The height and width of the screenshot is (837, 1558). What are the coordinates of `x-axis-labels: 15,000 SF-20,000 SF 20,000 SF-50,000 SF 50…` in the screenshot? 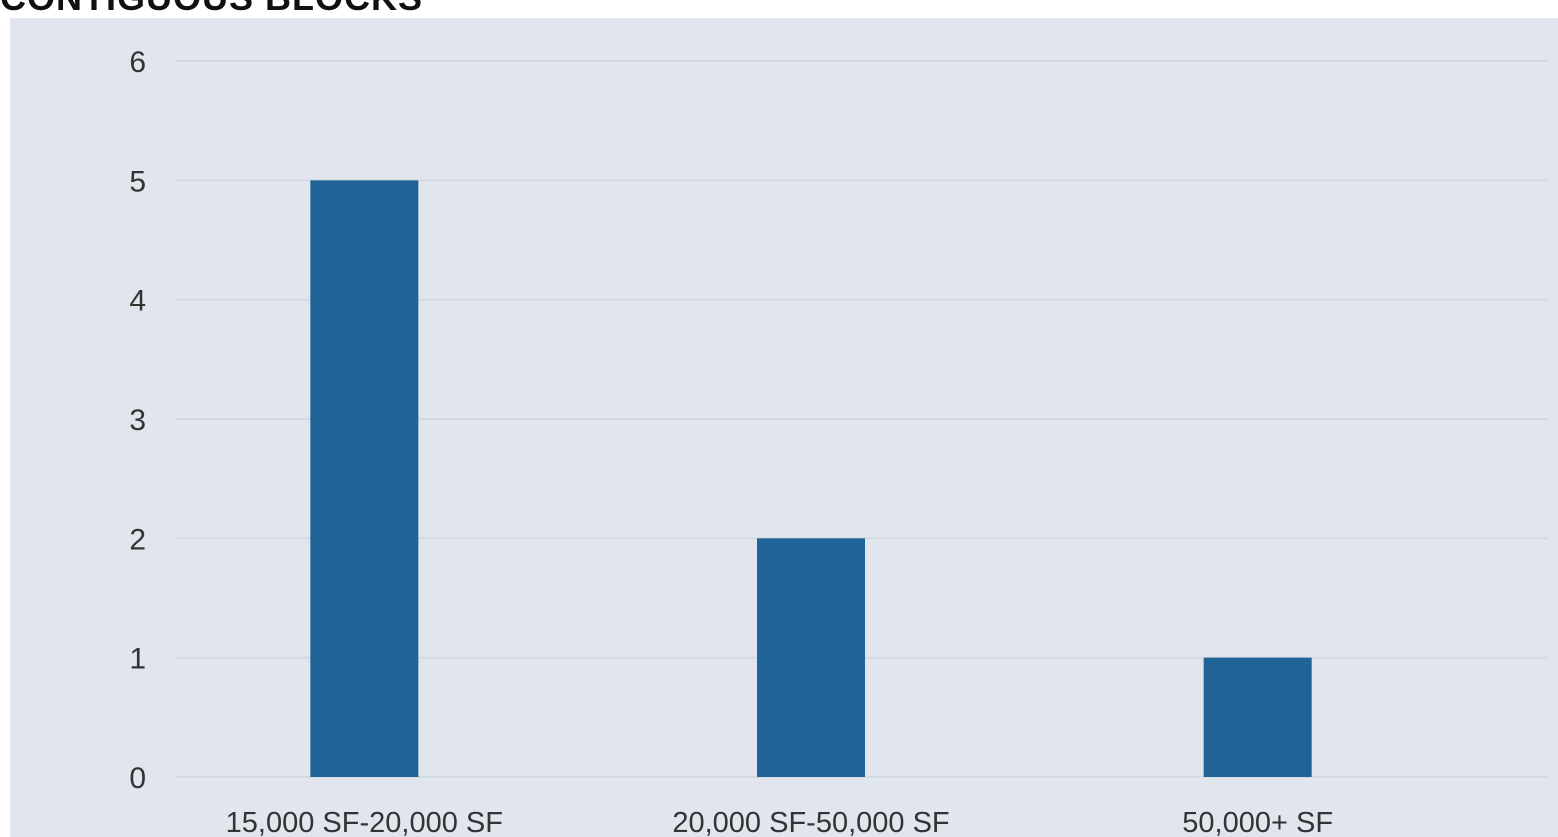 It's located at (779, 822).